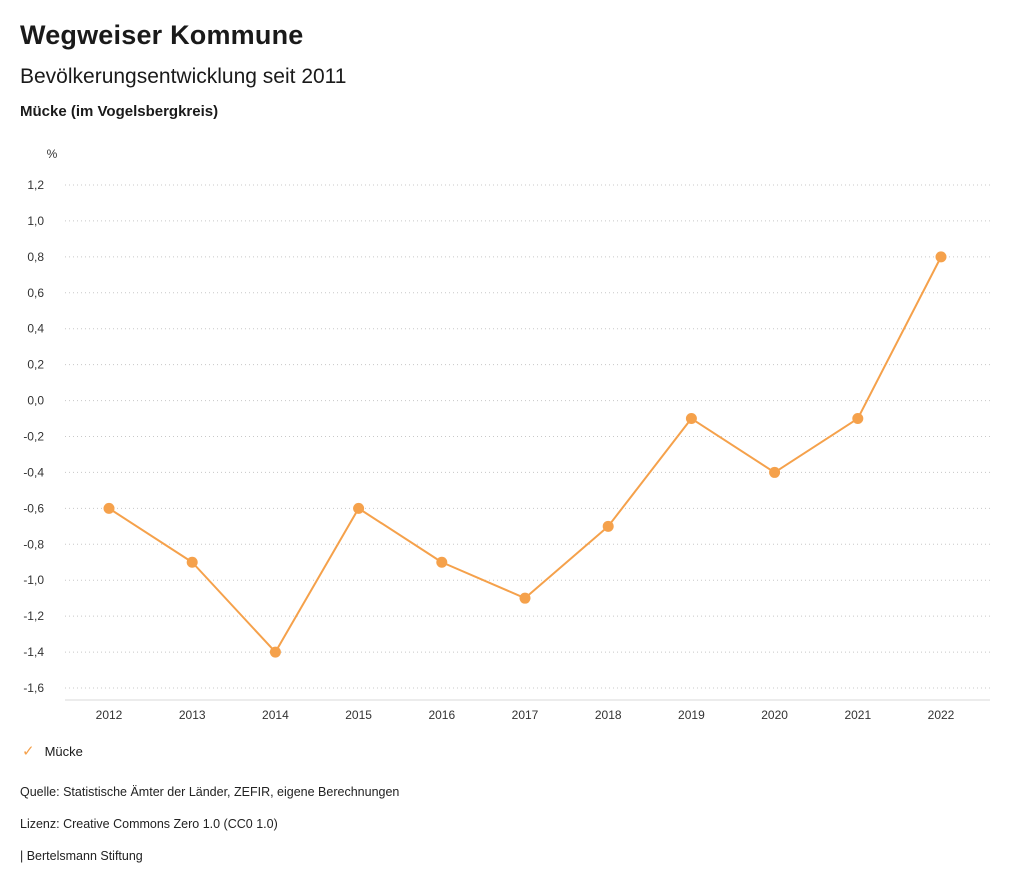  Describe the element at coordinates (183, 76) in the screenshot. I see `chart-subtitle: Bevölkerungsentwicklung seit 2011` at that location.